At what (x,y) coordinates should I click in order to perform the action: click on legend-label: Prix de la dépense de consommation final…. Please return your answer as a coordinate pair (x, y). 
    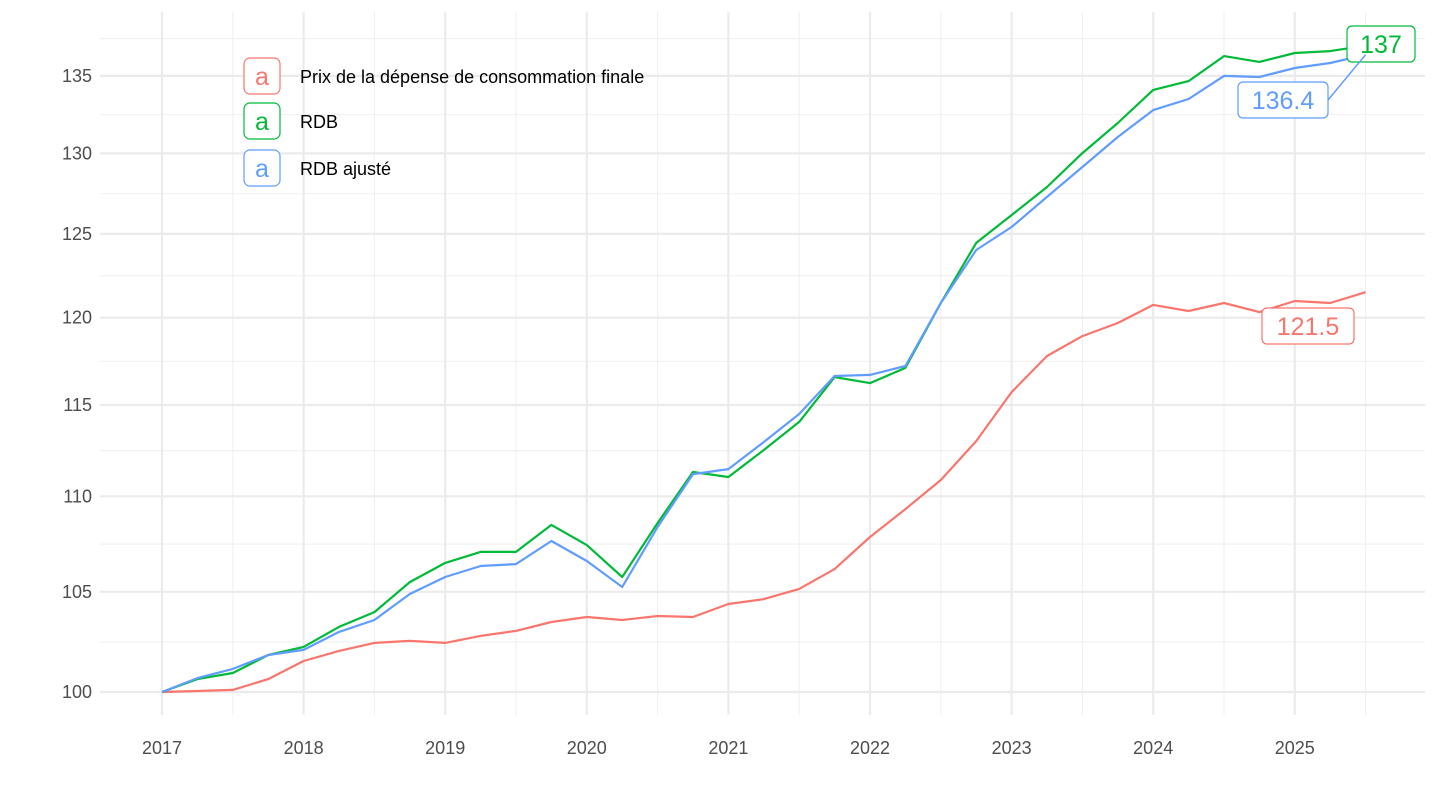
    Looking at the image, I should click on (472, 77).